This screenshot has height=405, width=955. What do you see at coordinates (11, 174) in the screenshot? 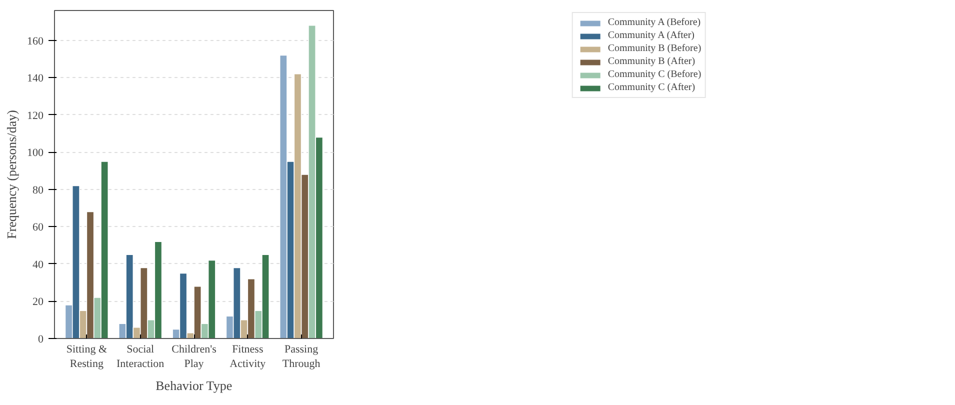
I see `y-axis-title: Frequency (persons/day)` at bounding box center [11, 174].